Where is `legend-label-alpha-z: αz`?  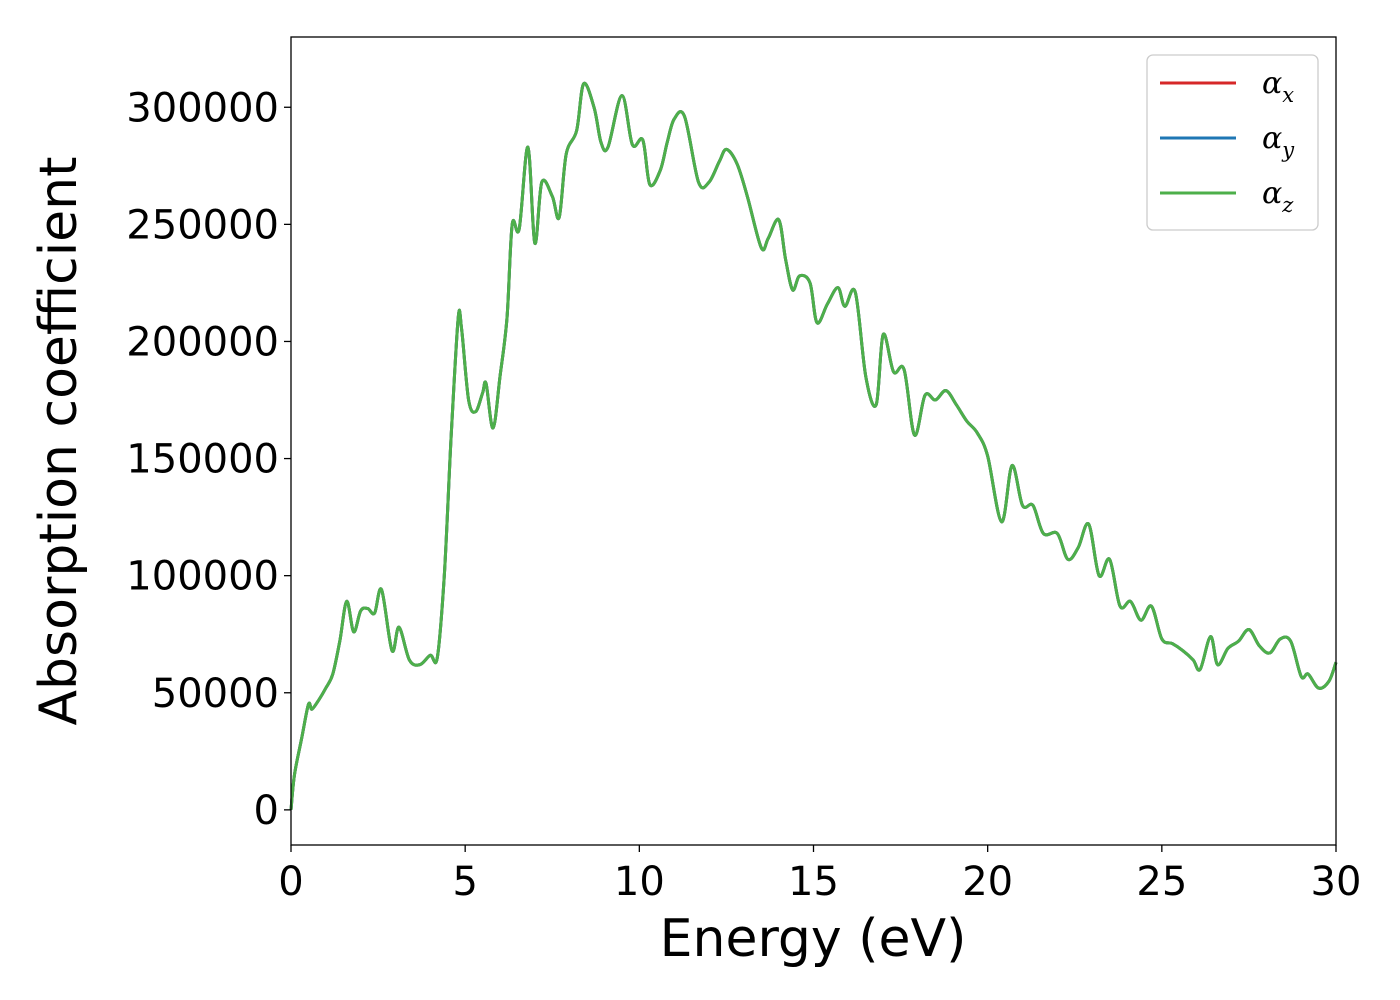
legend-label-alpha-z: αz is located at coordinates (1278, 196).